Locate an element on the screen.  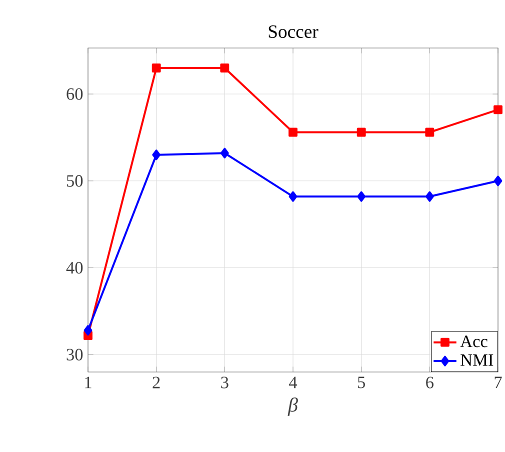
x-tick-label: 3 is located at coordinates (224, 382).